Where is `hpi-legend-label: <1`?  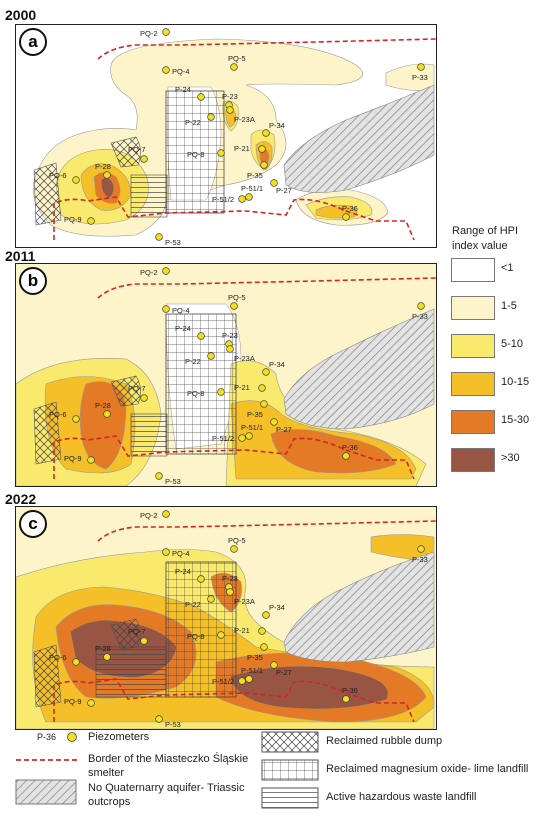 hpi-legend-label: <1 is located at coordinates (507, 268).